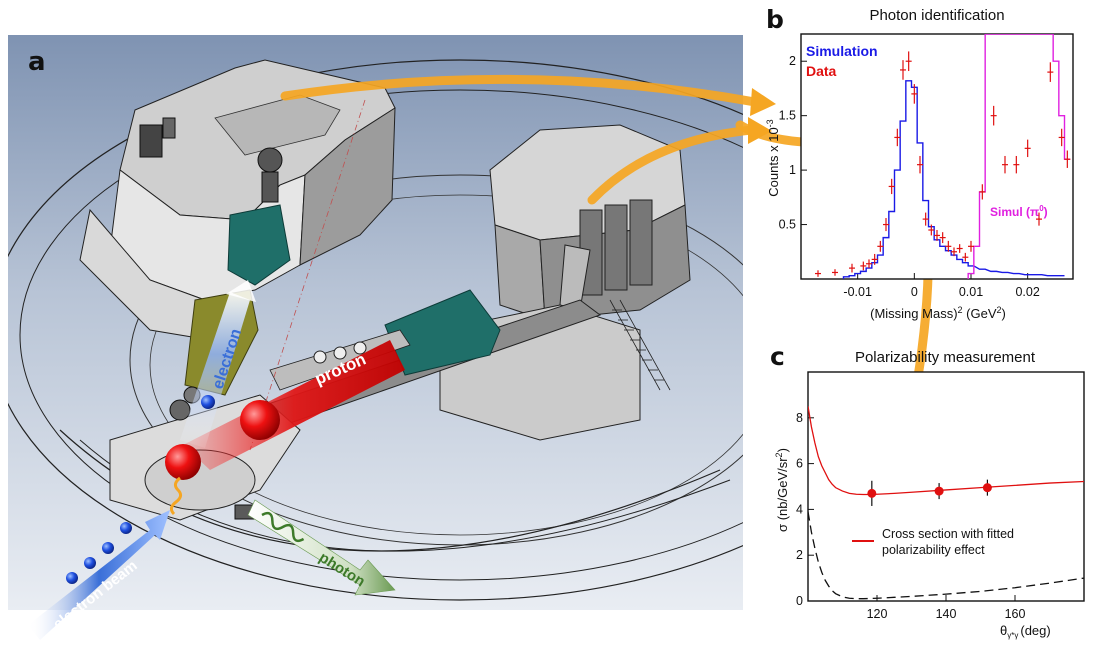 The image size is (1096, 651). I want to click on orange-arrow-to-b-upper, so click(520, 90).